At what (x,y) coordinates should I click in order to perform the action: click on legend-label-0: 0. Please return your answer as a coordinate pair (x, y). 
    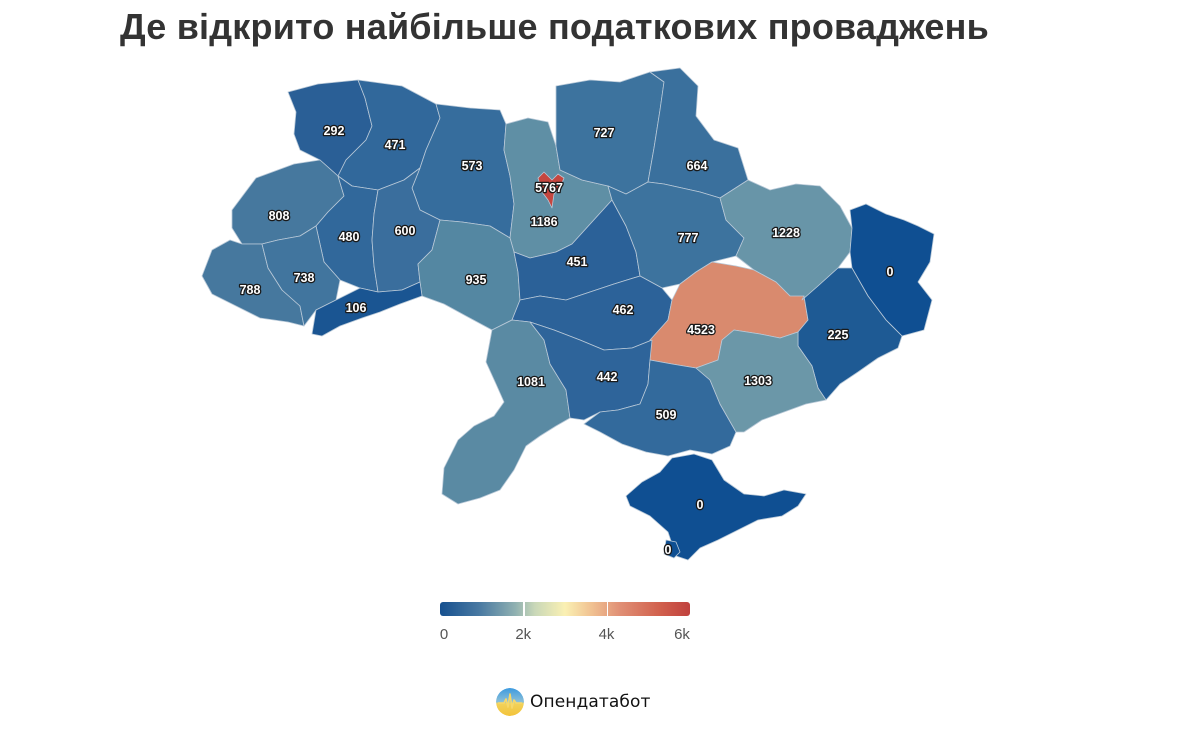
    Looking at the image, I should click on (444, 634).